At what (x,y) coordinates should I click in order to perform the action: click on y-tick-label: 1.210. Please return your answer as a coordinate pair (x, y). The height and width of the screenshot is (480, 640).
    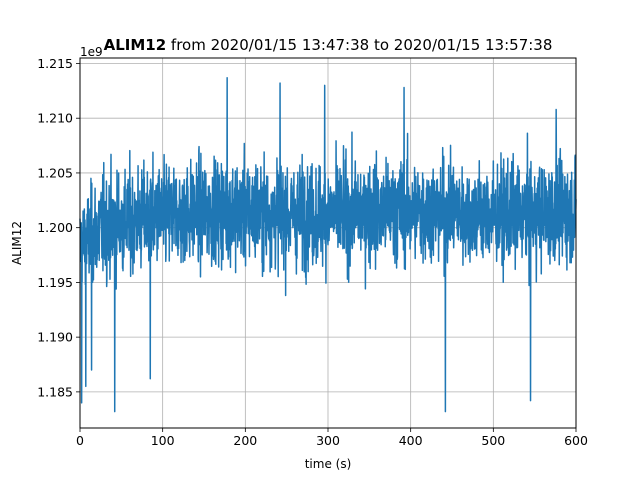
    Looking at the image, I should click on (55, 118).